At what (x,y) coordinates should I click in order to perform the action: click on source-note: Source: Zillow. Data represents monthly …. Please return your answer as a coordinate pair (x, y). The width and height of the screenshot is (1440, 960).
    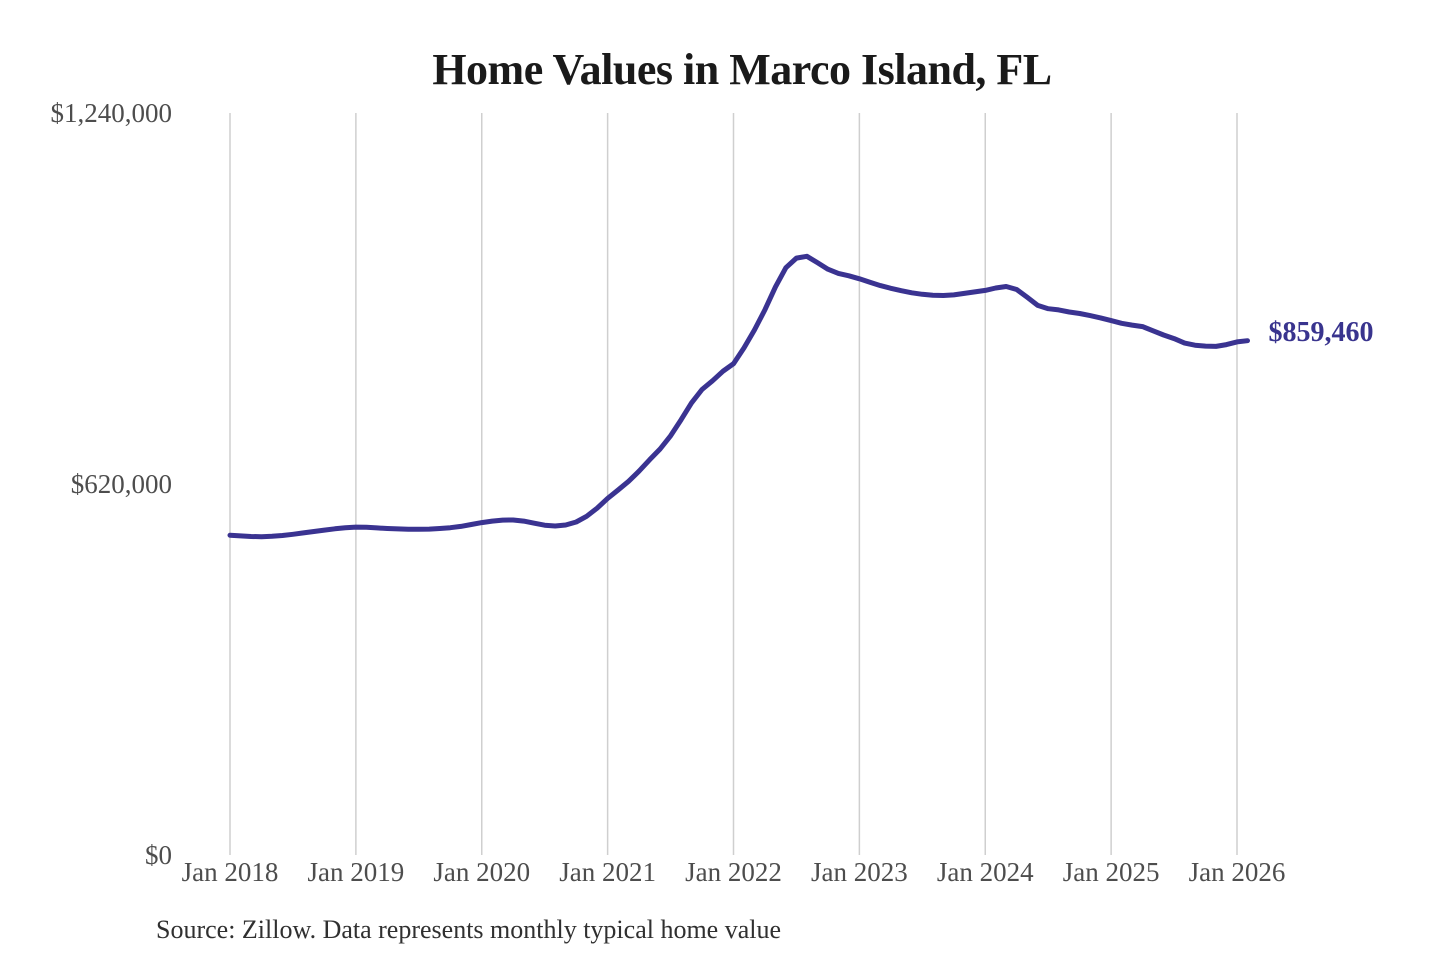
    Looking at the image, I should click on (469, 929).